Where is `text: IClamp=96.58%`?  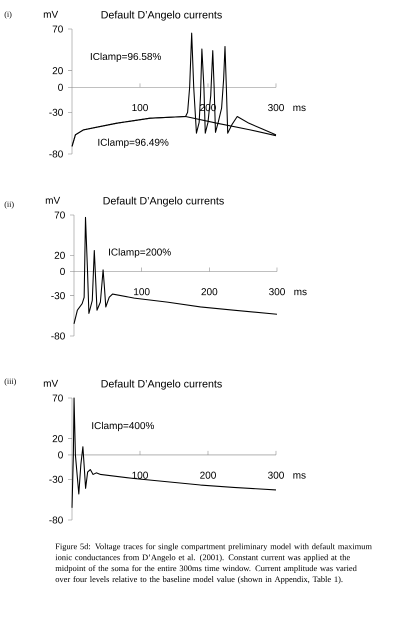 text: IClamp=96.58% is located at coordinates (126, 57).